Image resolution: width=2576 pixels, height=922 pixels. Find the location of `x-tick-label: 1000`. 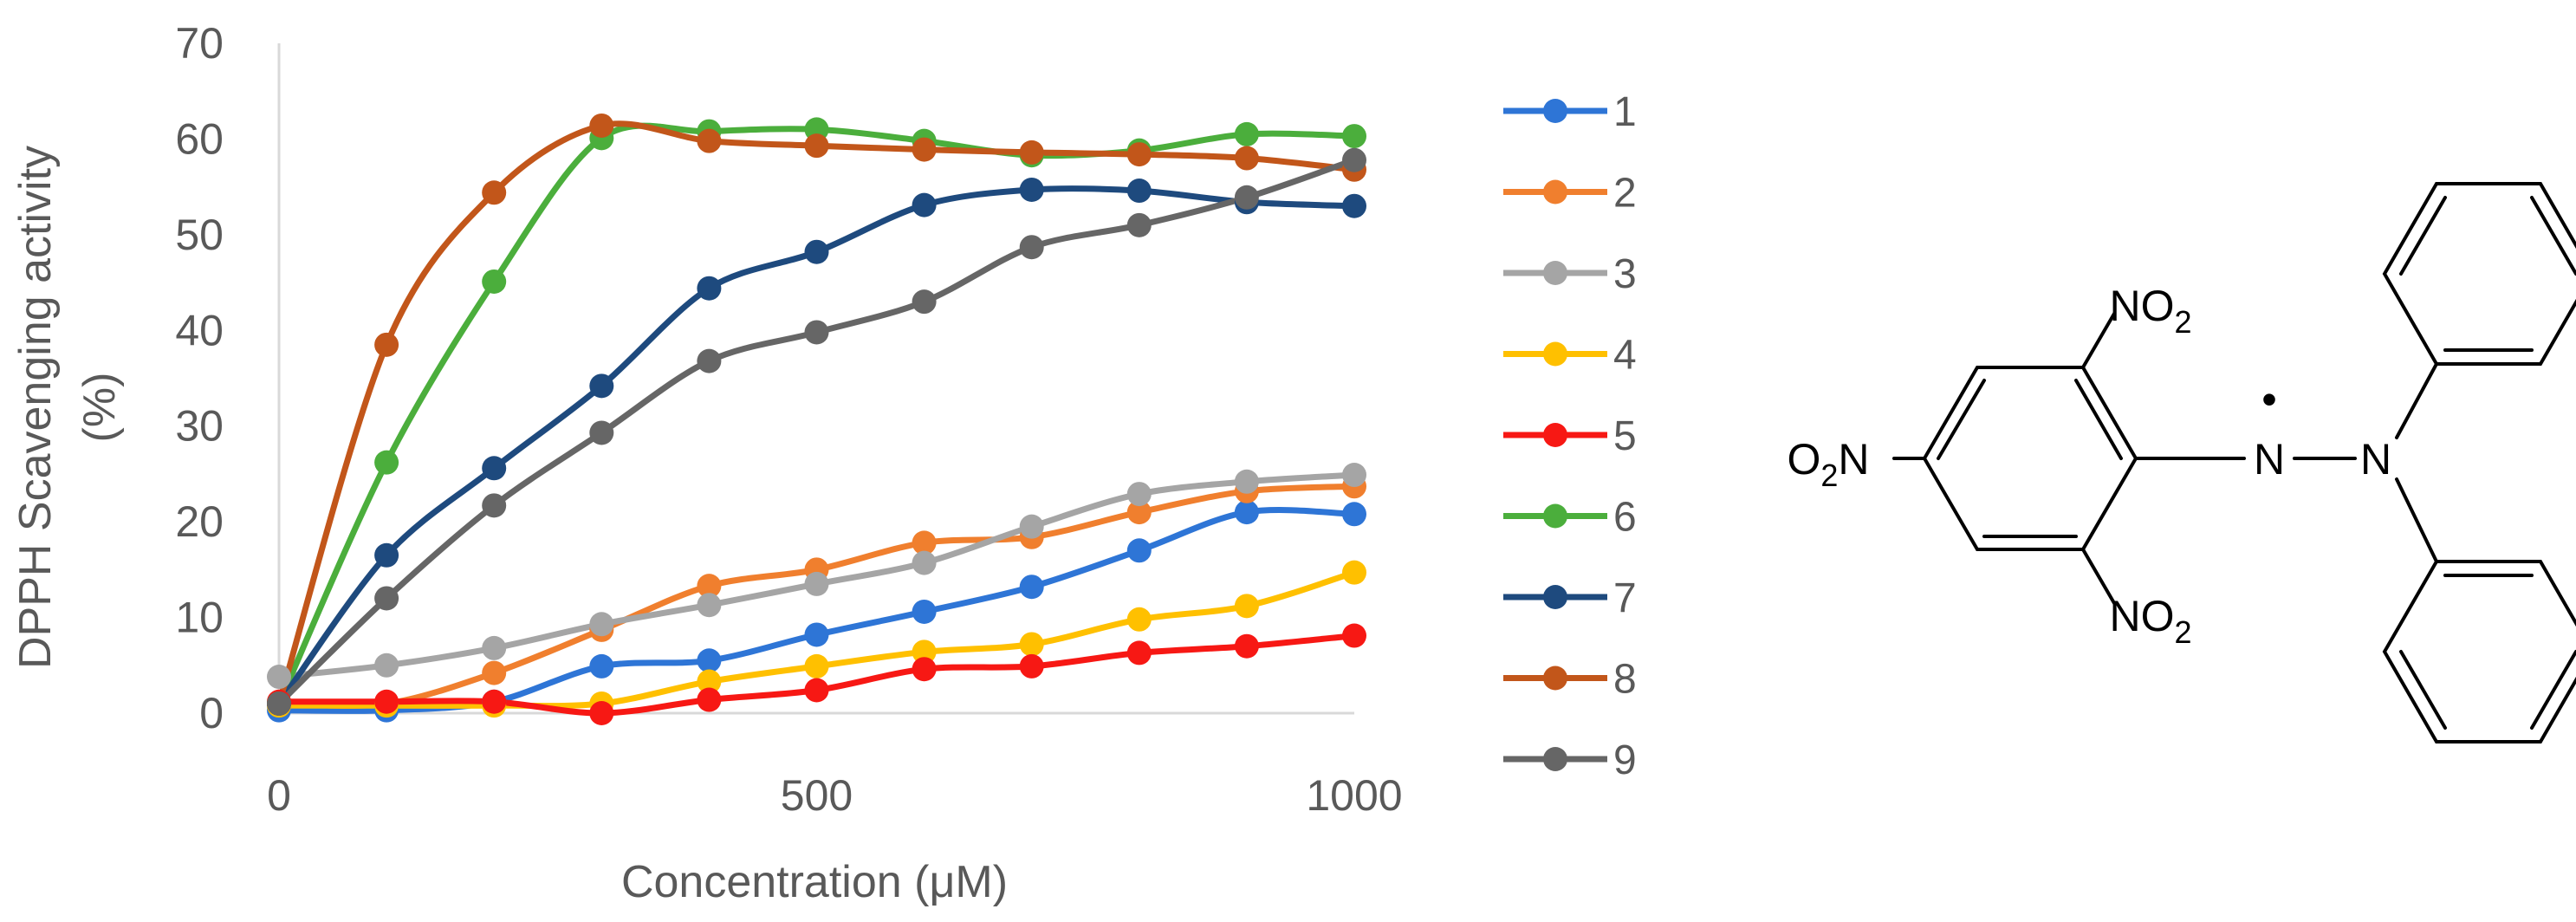

x-tick-label: 1000 is located at coordinates (1354, 795).